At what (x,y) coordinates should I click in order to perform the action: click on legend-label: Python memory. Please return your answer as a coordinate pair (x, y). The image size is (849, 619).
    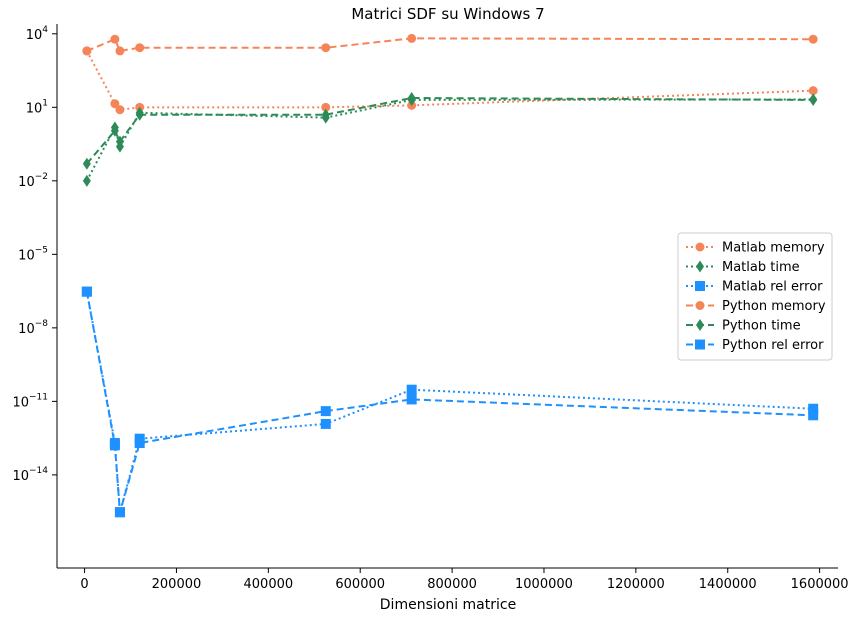
    Looking at the image, I should click on (774, 306).